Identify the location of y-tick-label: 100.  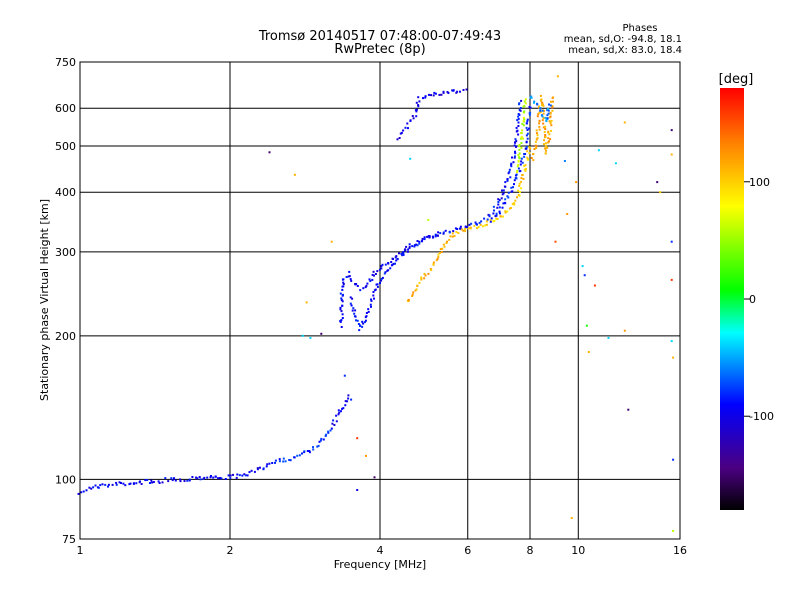
(65, 479).